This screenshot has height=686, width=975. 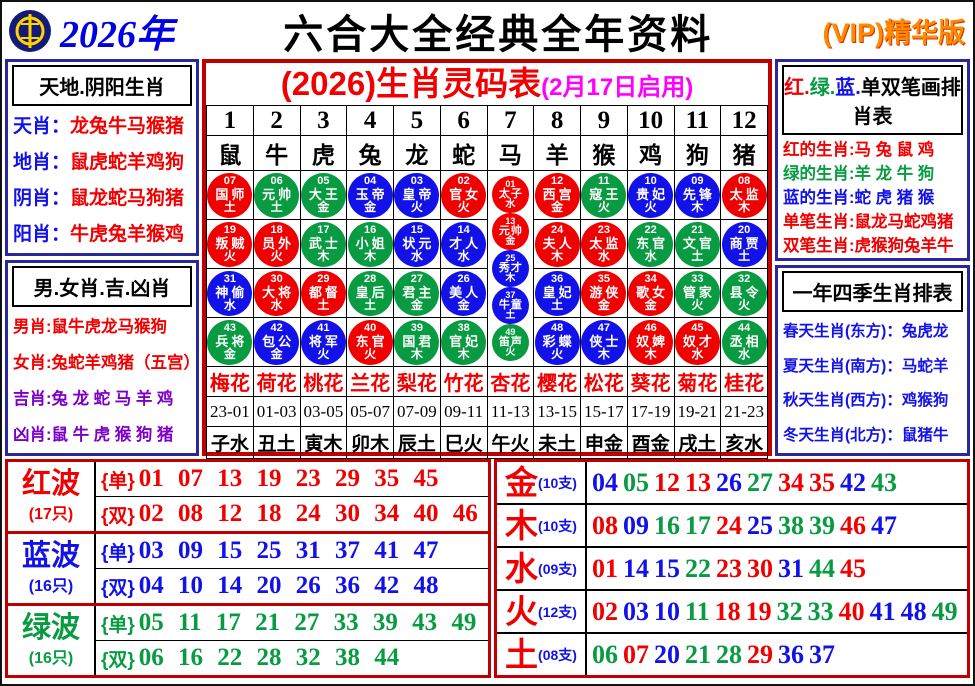 I want to click on number-11: 11, so click(x=697, y=611).